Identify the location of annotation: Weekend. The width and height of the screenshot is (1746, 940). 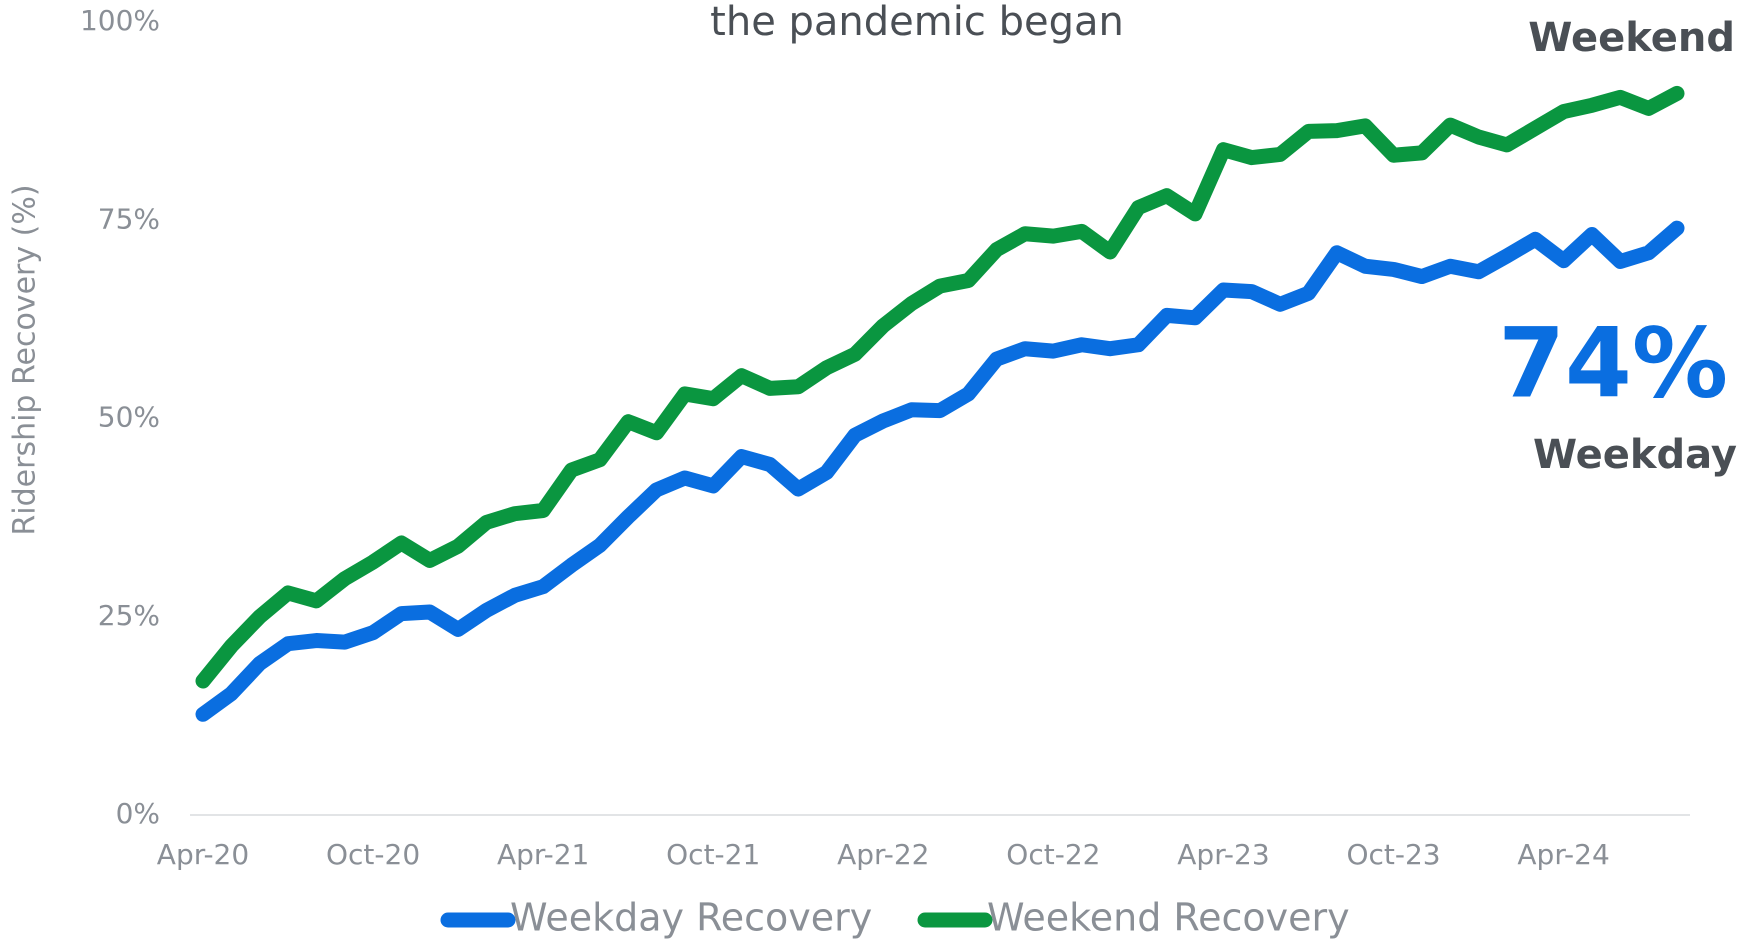
(1631, 38).